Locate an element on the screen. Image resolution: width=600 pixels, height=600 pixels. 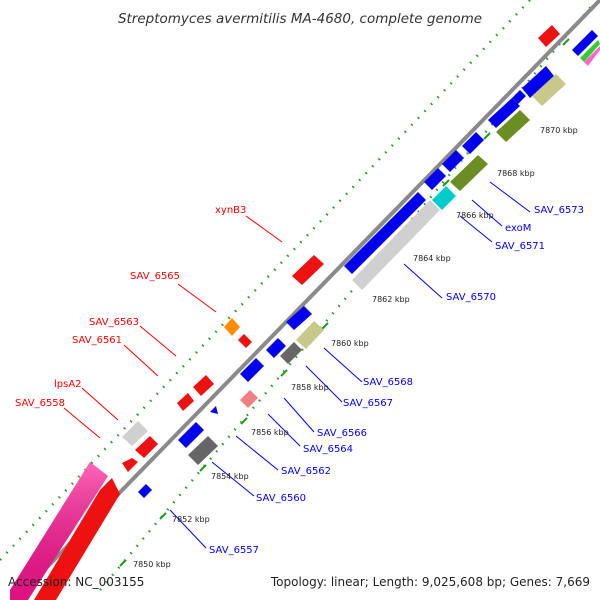
gene-blue-6566b is located at coordinates (276, 348).